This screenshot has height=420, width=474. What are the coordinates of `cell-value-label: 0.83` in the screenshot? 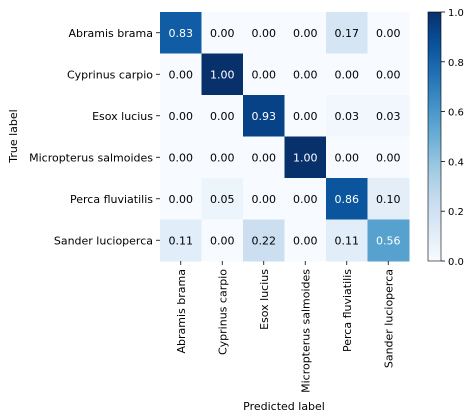 It's located at (181, 33).